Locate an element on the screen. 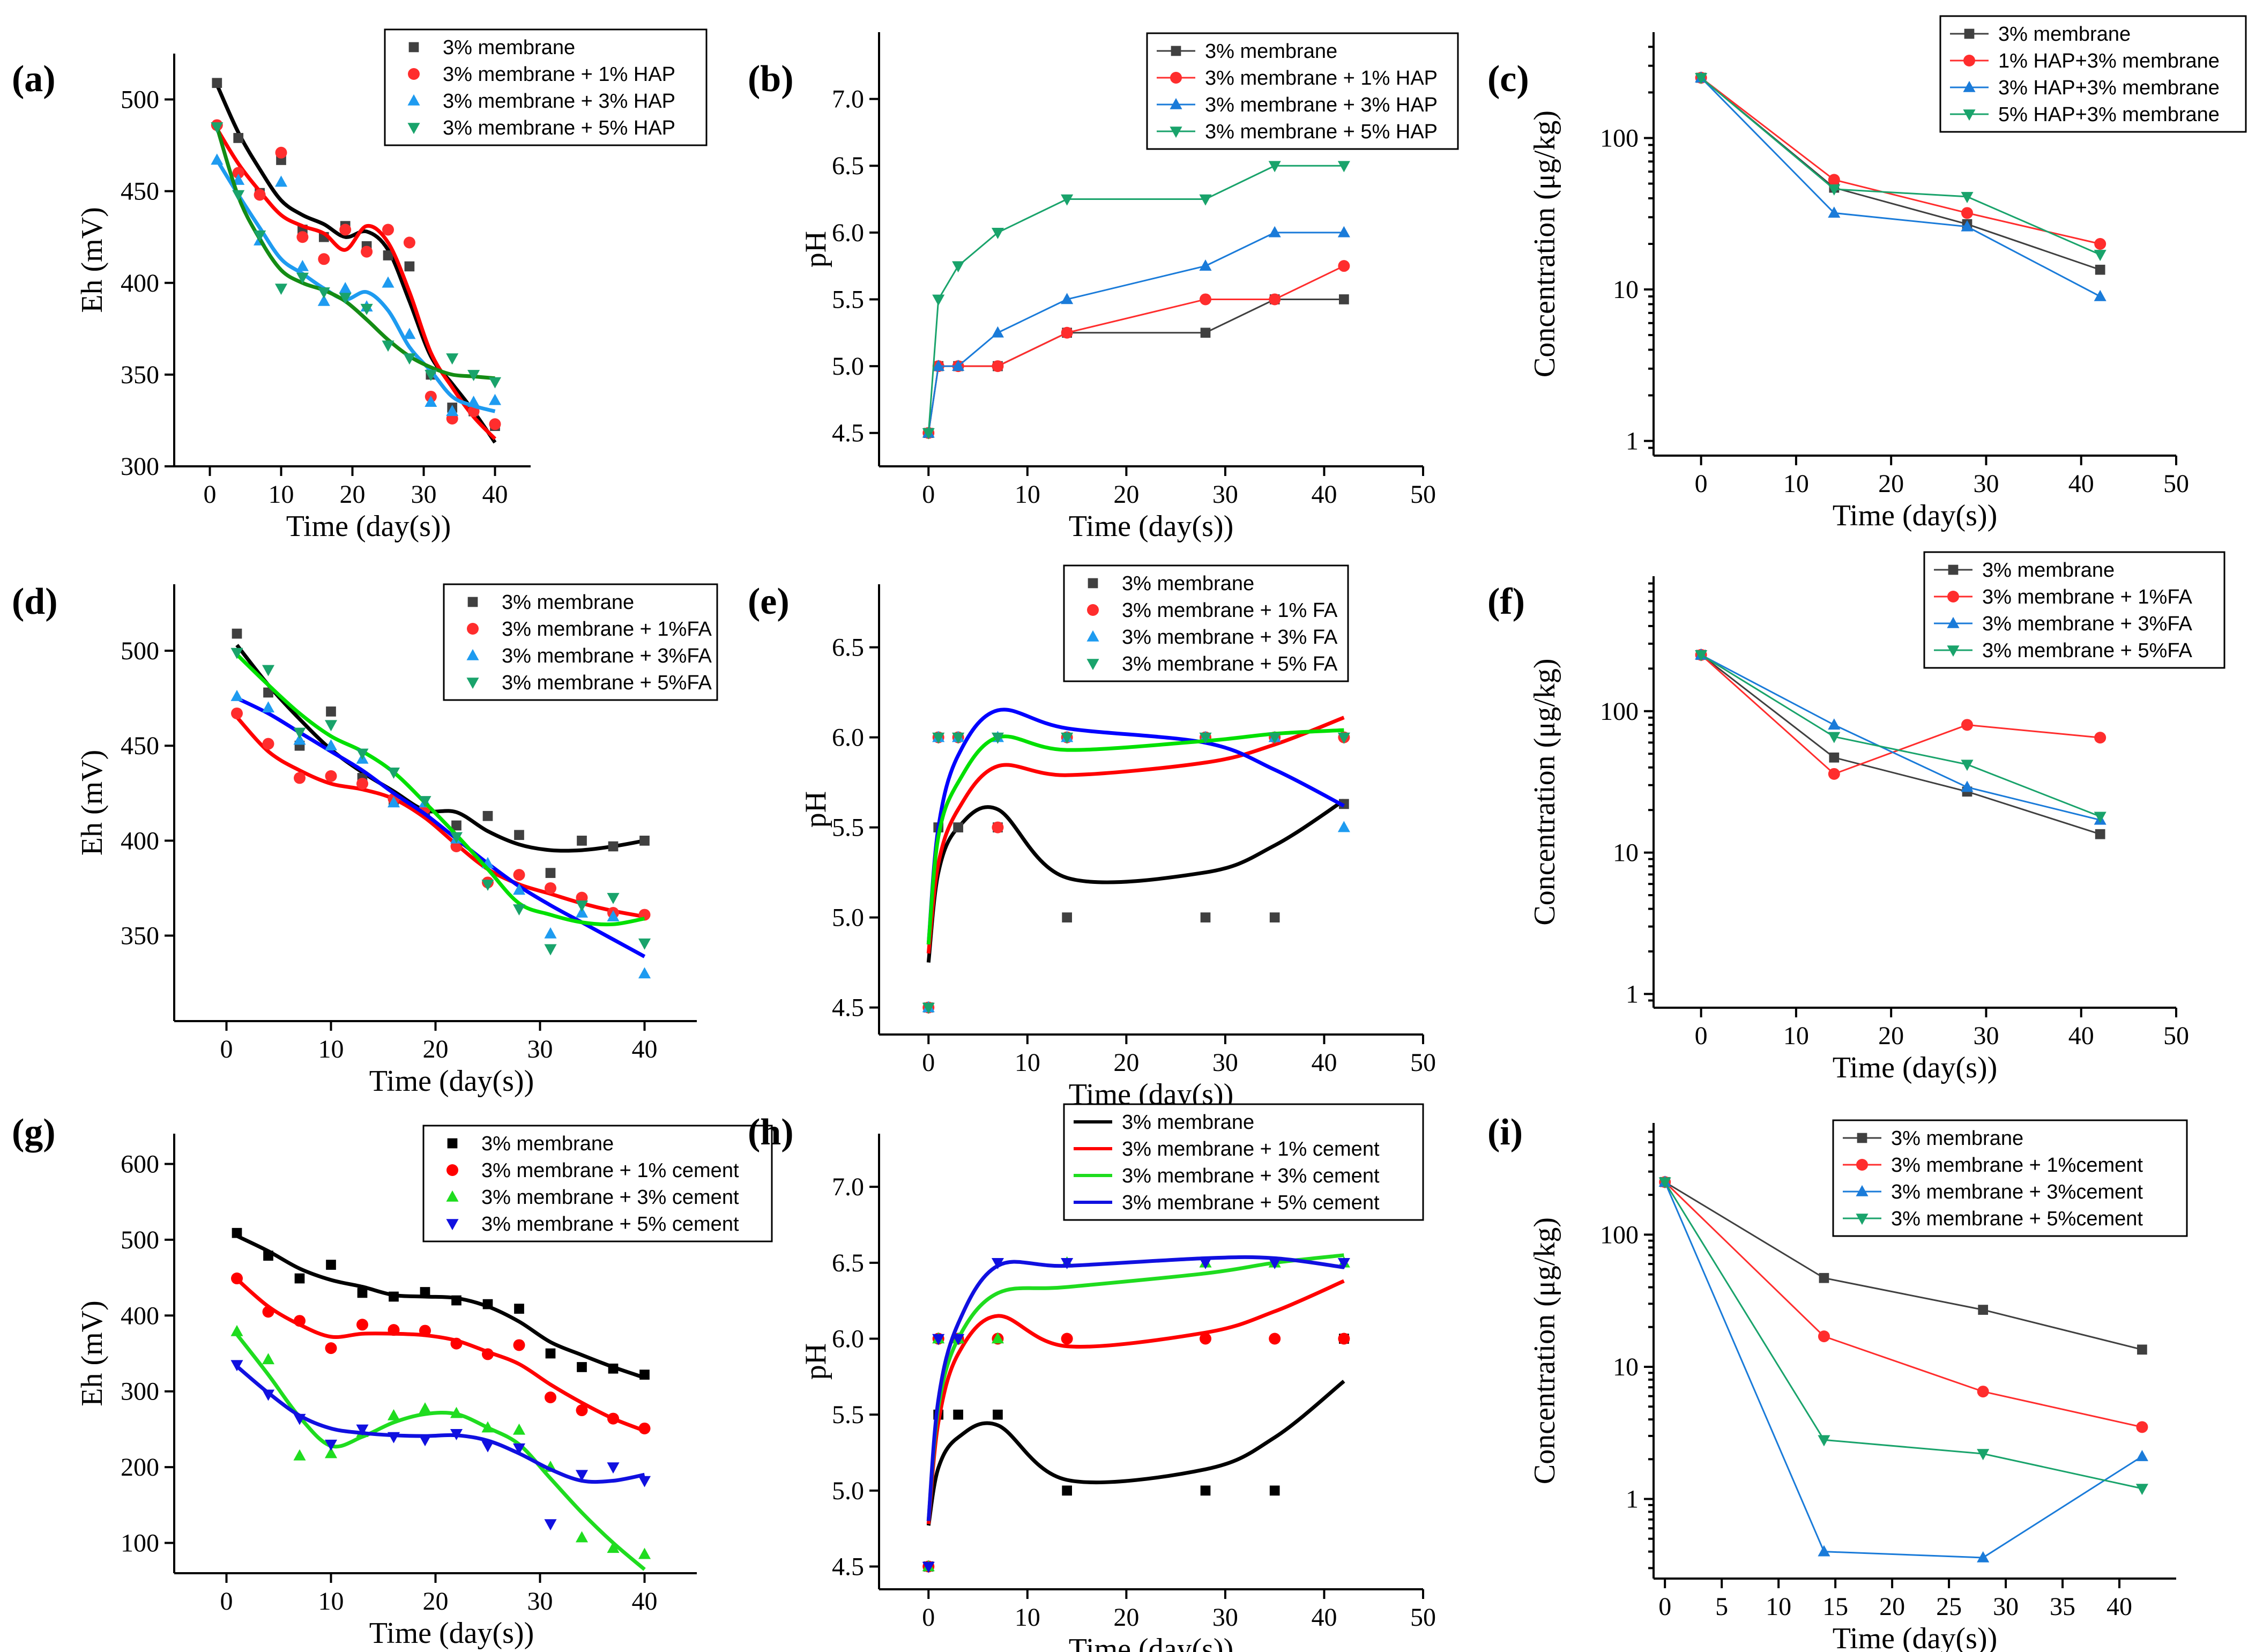 Image resolution: width=2248 pixels, height=1652 pixels. legend-entry: 3% membrane + 5% FA is located at coordinates (1230, 664).